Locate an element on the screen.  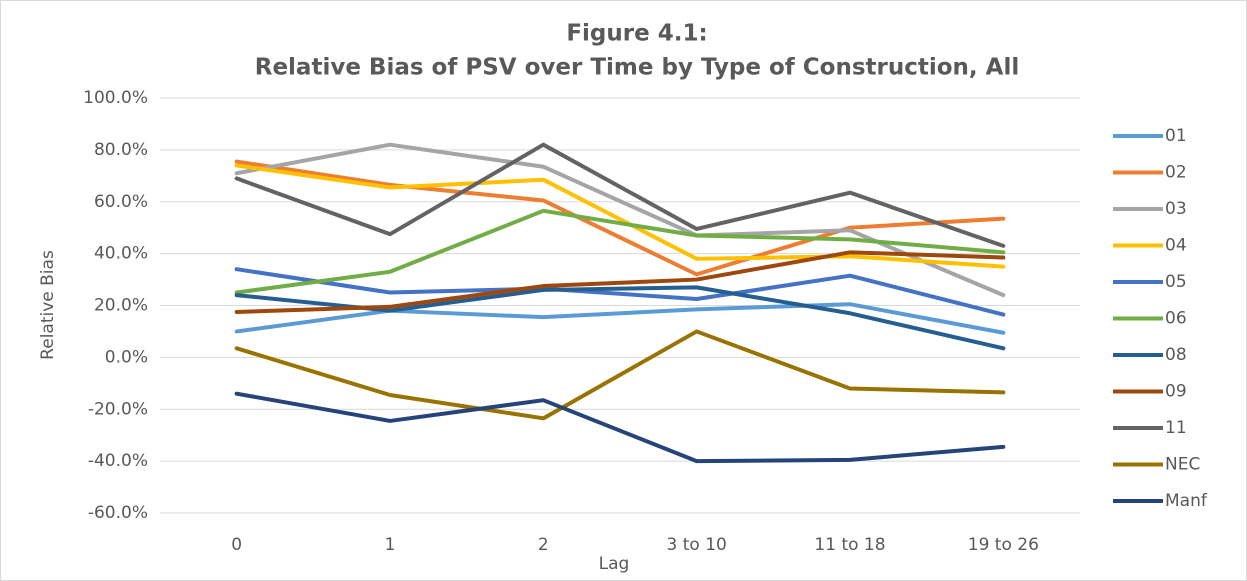
legend-label: NEC is located at coordinates (1182, 465).